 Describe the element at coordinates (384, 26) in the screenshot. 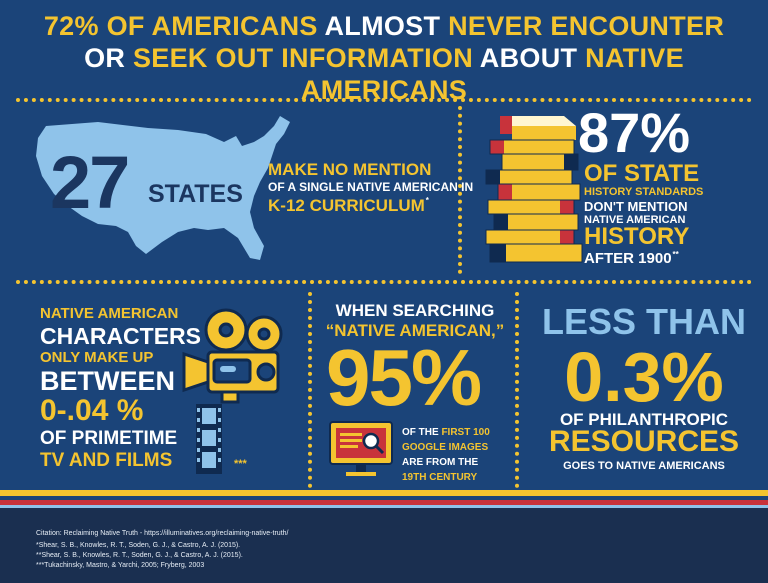

I see `headline-line-1: 72% OF AMERICANS ALMOST NEVER ENCOUNTER` at that location.